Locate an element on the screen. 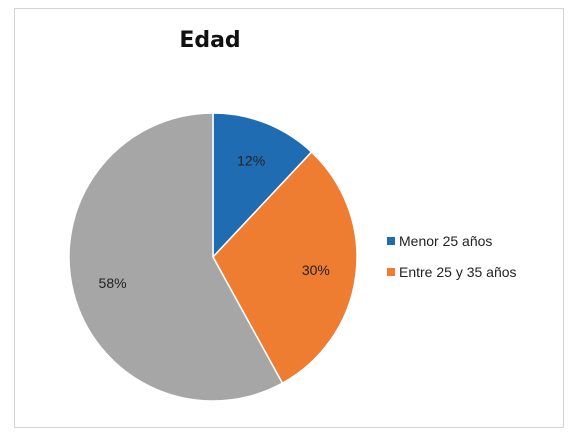  slice-value-label-2: 58% is located at coordinates (113, 283).